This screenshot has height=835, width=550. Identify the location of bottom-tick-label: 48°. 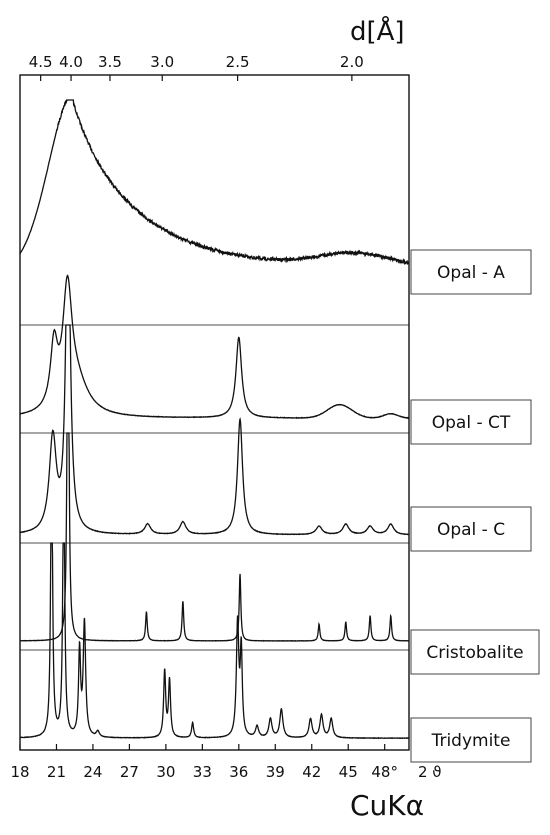
(384, 772).